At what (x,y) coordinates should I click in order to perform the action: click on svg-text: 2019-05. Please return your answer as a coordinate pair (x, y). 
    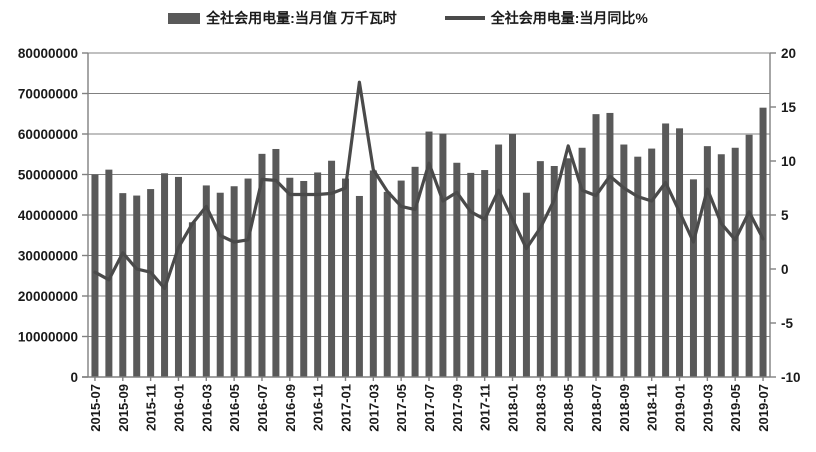
    Looking at the image, I should click on (735, 408).